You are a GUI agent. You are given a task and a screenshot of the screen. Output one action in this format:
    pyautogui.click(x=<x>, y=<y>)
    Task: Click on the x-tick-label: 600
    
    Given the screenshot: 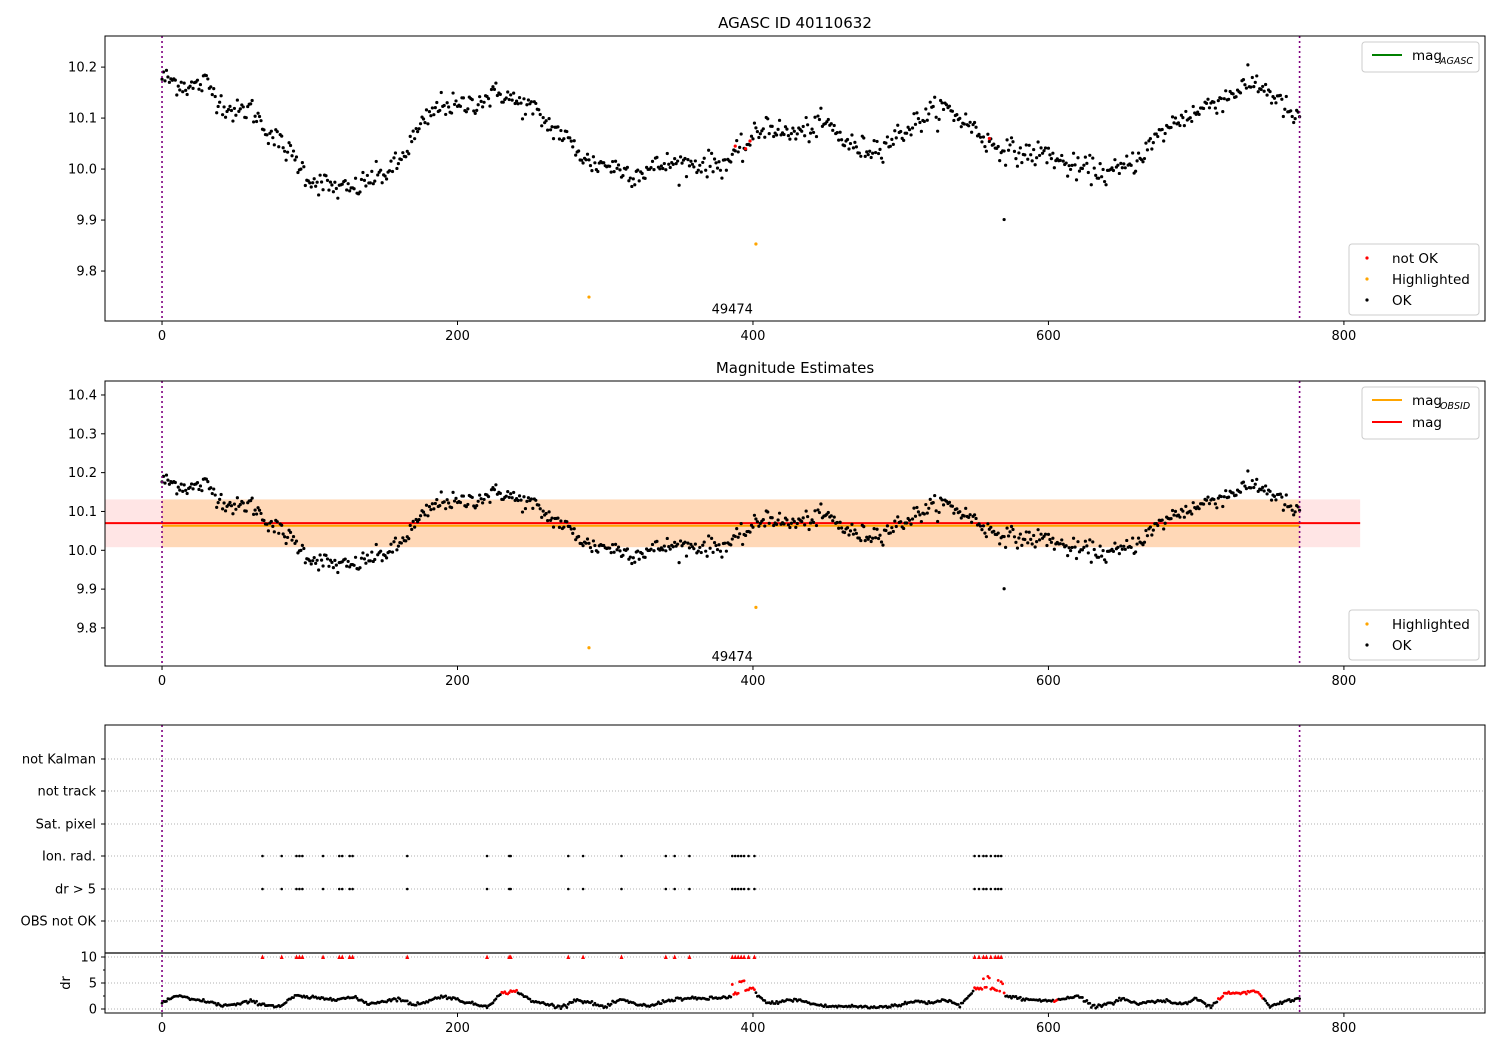 What is the action you would take?
    pyautogui.click(x=1048, y=681)
    